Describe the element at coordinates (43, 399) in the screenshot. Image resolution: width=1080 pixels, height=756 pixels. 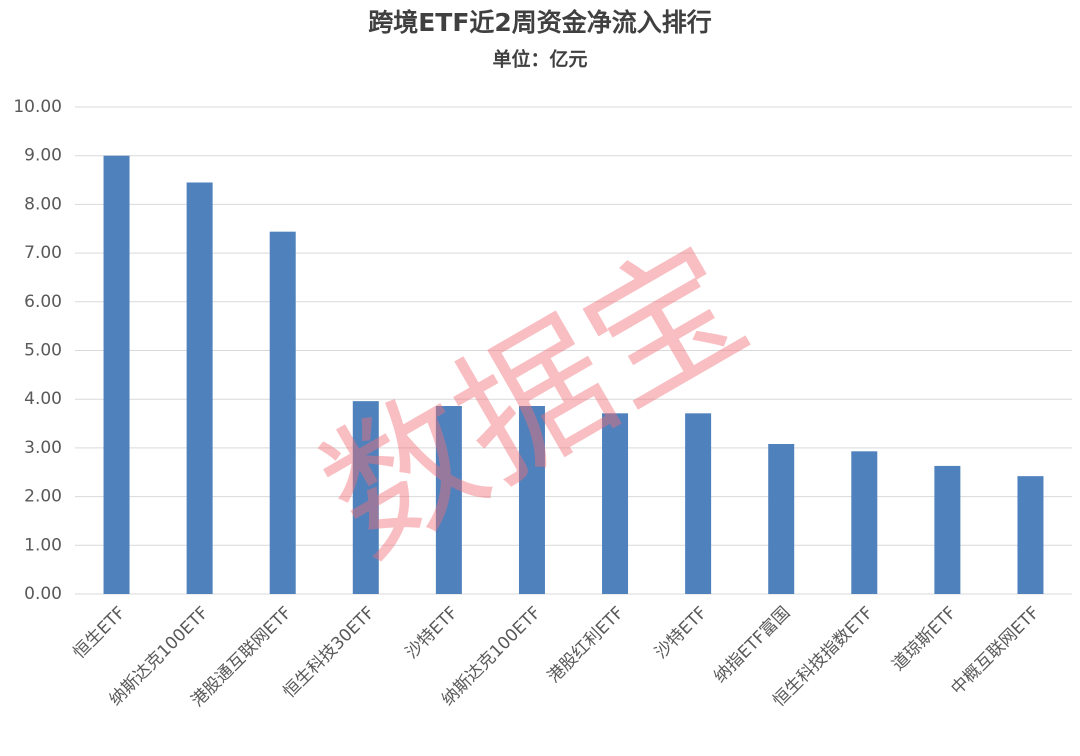
I see `y-tick-label: 4.00` at that location.